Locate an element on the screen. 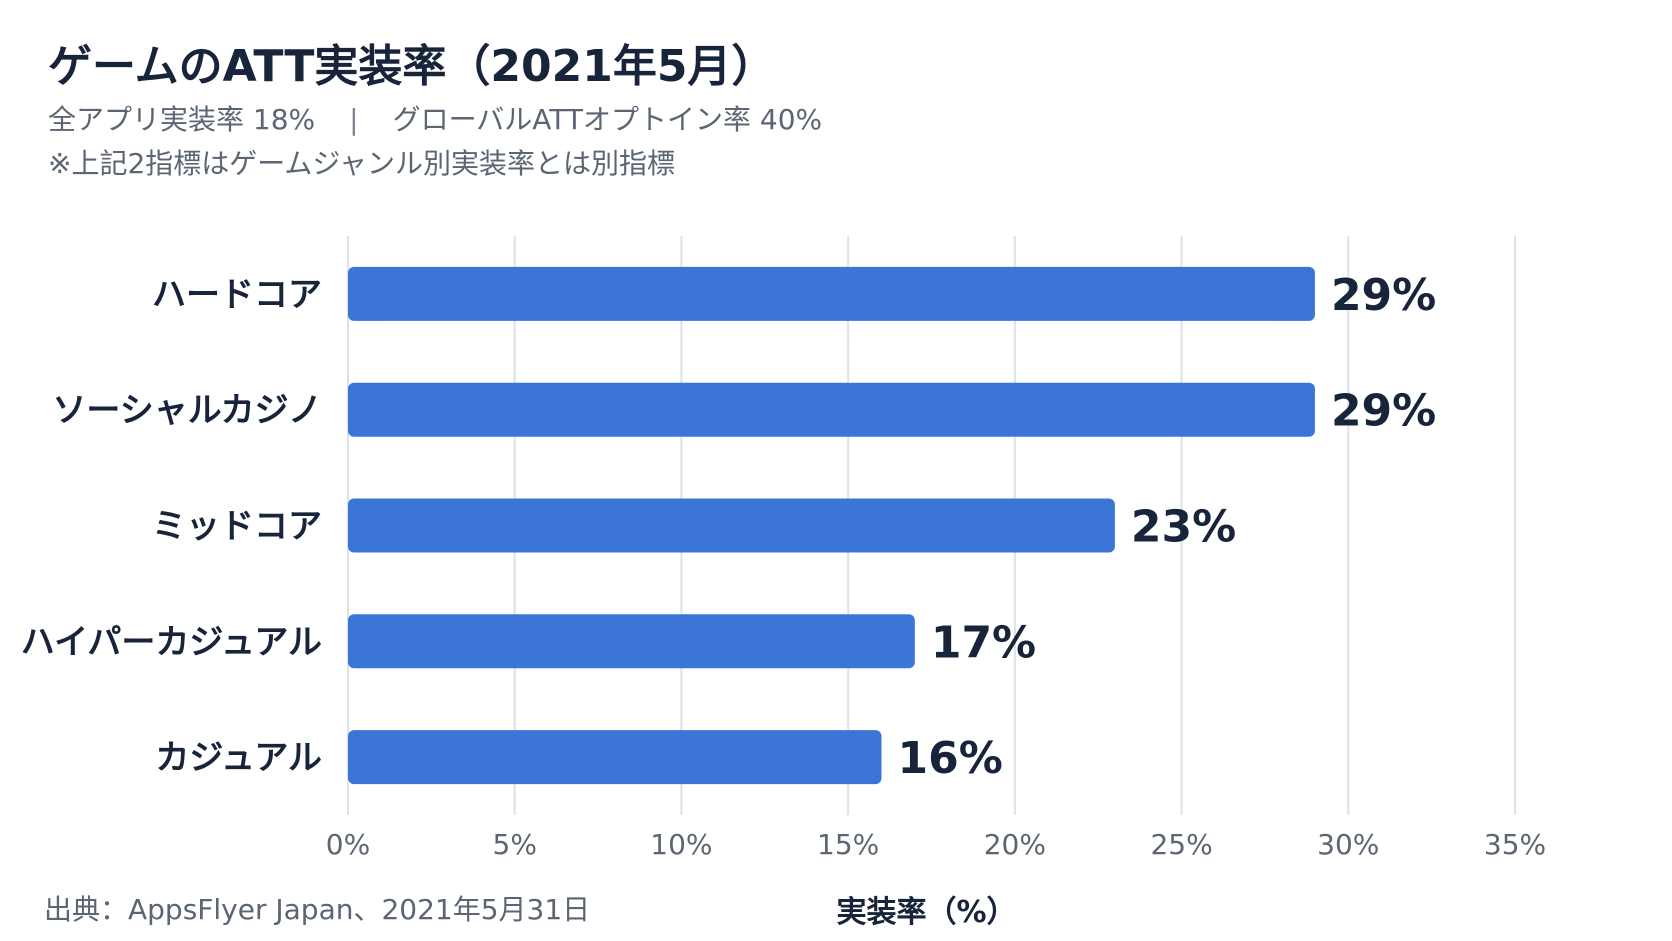 The image size is (1672, 941). x-tick-label: 30% is located at coordinates (1348, 844).